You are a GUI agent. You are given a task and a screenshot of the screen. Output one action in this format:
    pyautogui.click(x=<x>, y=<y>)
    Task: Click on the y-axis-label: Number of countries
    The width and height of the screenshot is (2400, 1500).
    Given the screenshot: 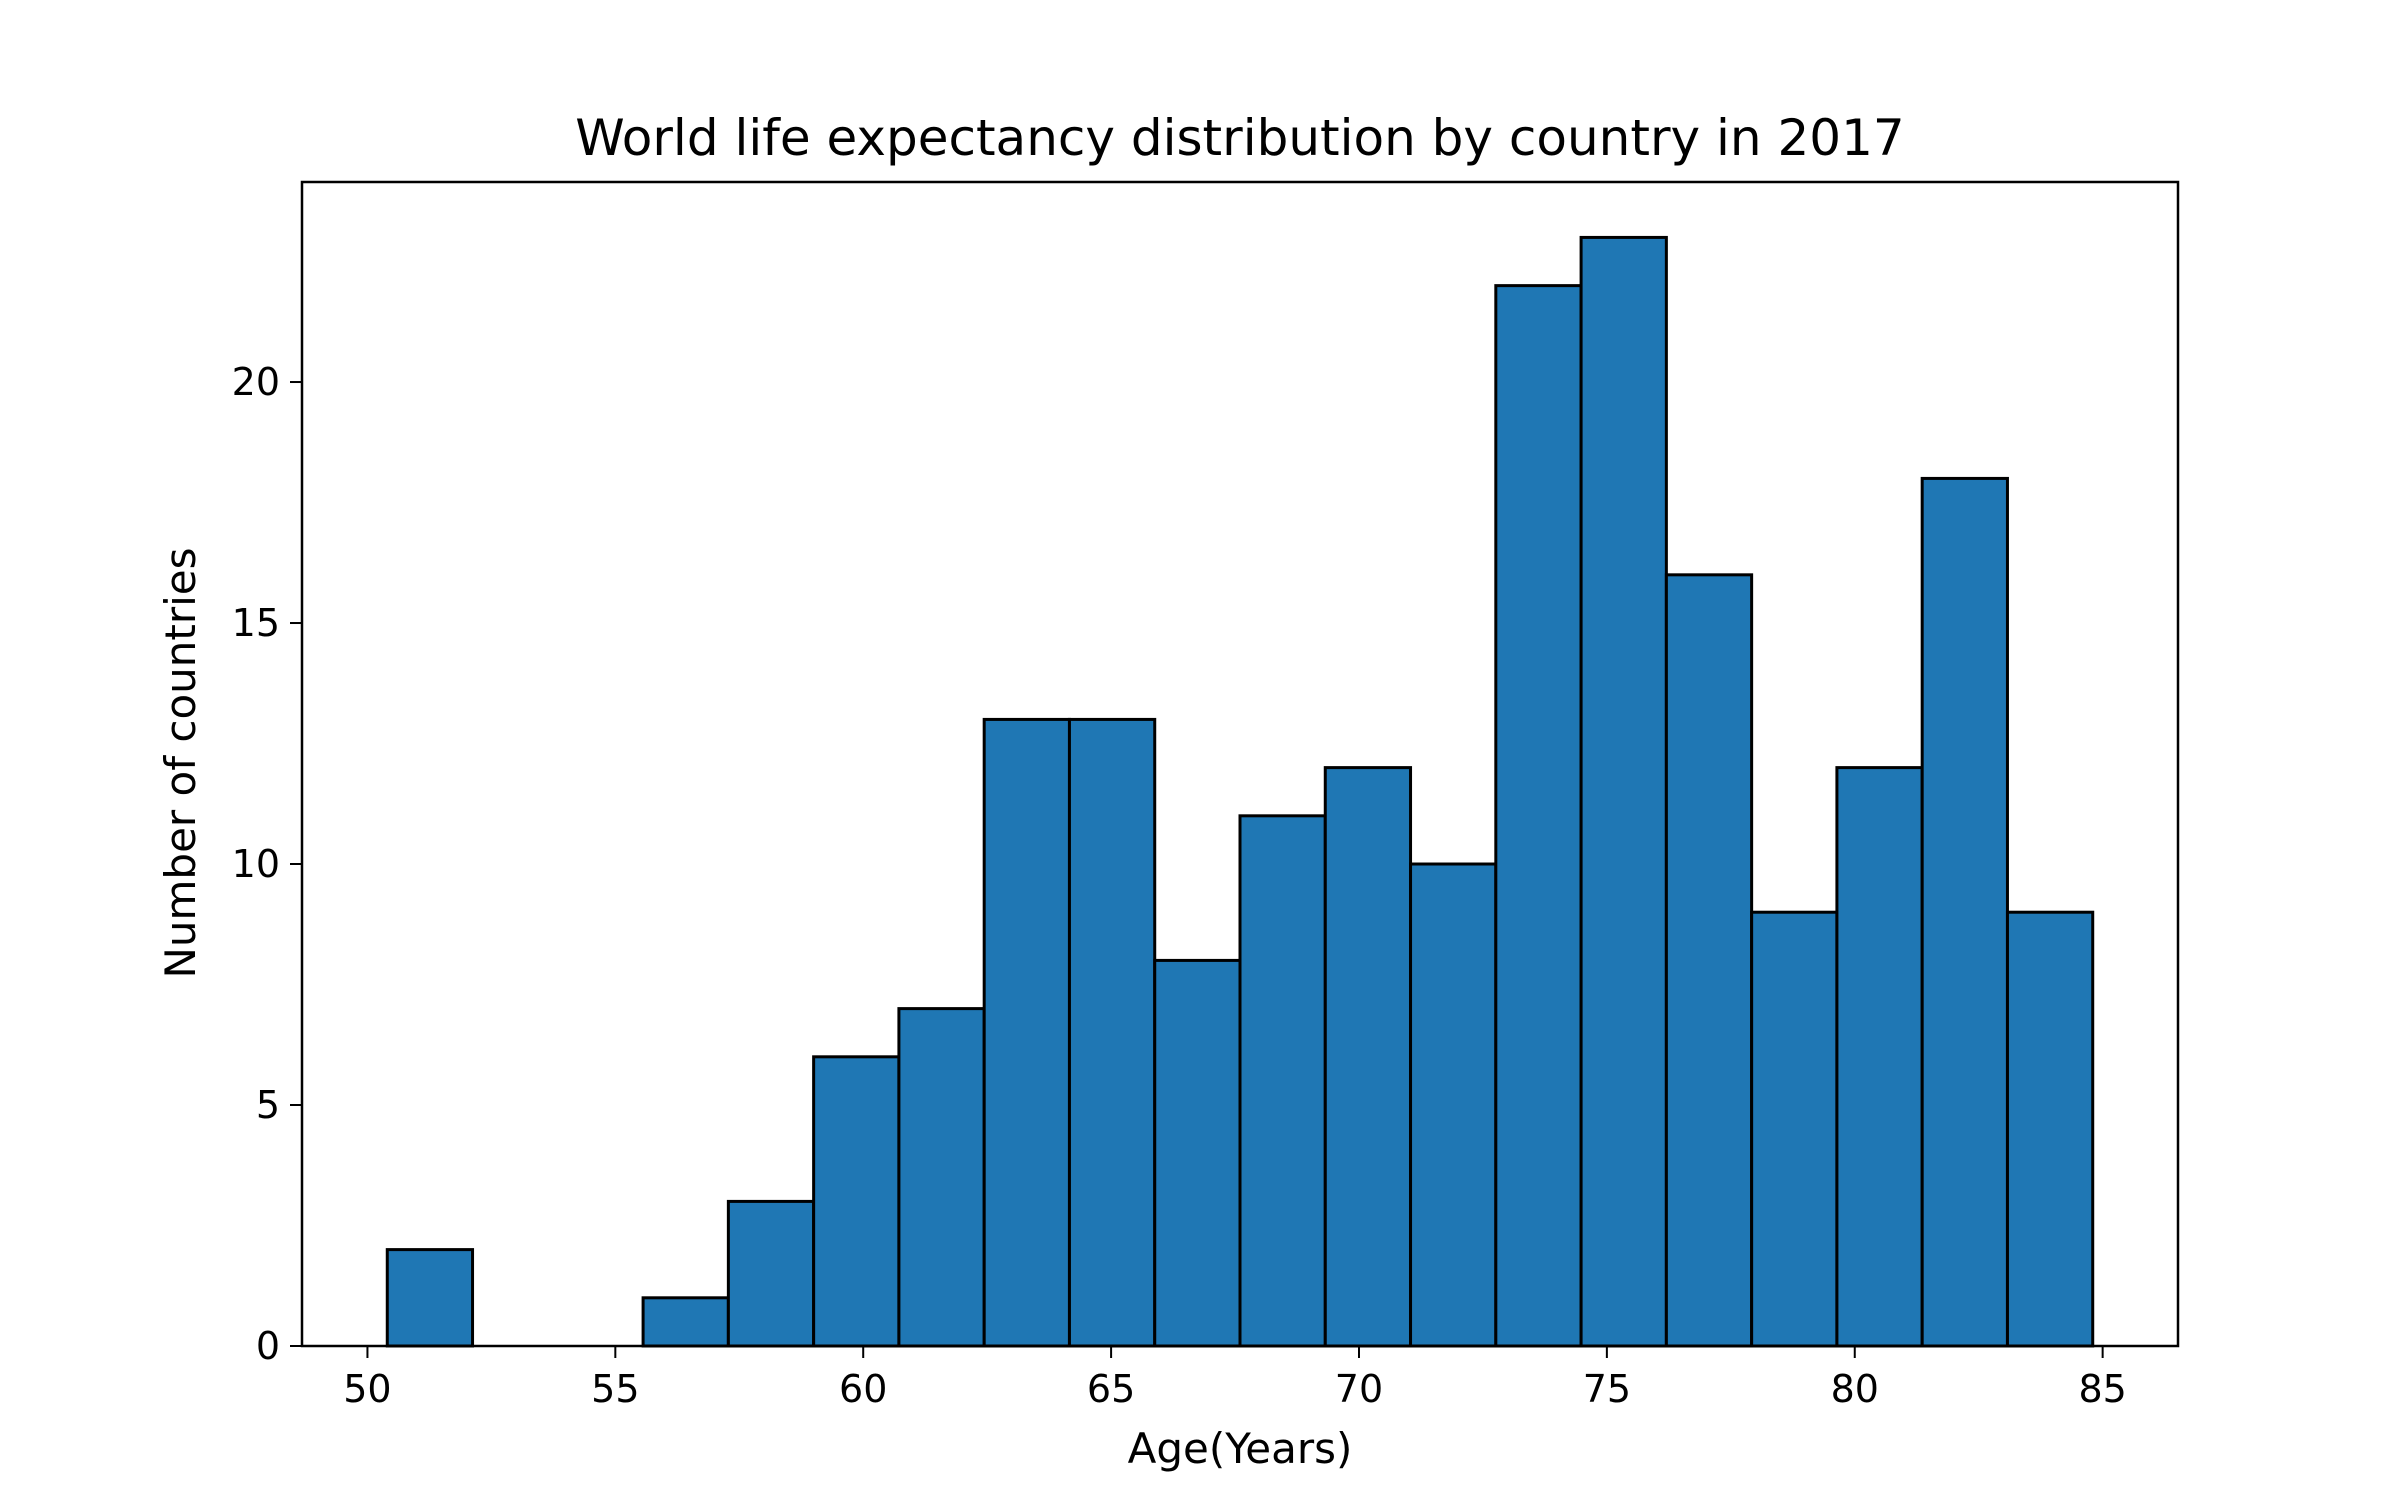 What is the action you would take?
    pyautogui.click(x=180, y=762)
    